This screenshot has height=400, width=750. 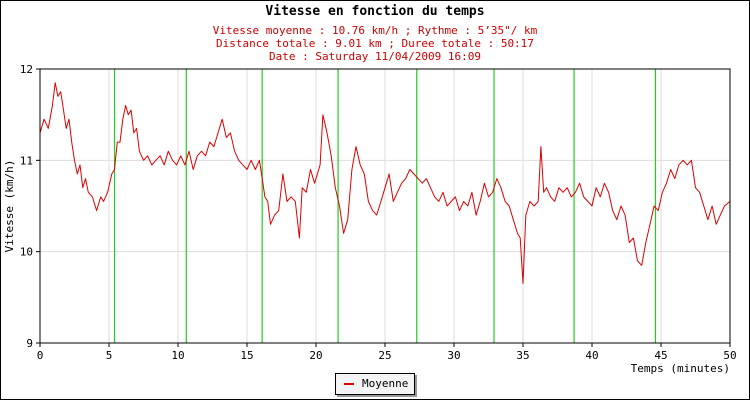 I want to click on x-tick-label: 25, so click(x=384, y=355).